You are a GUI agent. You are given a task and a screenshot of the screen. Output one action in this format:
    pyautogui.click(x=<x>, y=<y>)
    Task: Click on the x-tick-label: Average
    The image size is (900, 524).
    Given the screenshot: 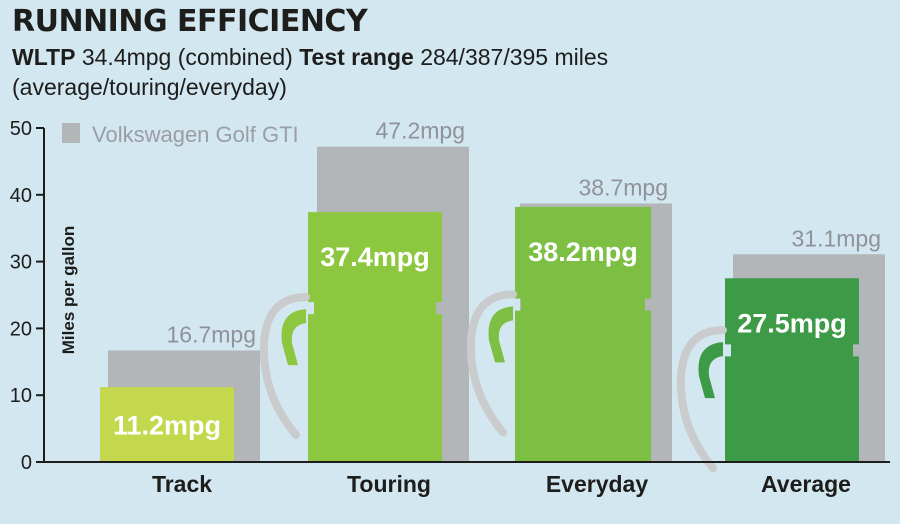 What is the action you would take?
    pyautogui.click(x=806, y=484)
    